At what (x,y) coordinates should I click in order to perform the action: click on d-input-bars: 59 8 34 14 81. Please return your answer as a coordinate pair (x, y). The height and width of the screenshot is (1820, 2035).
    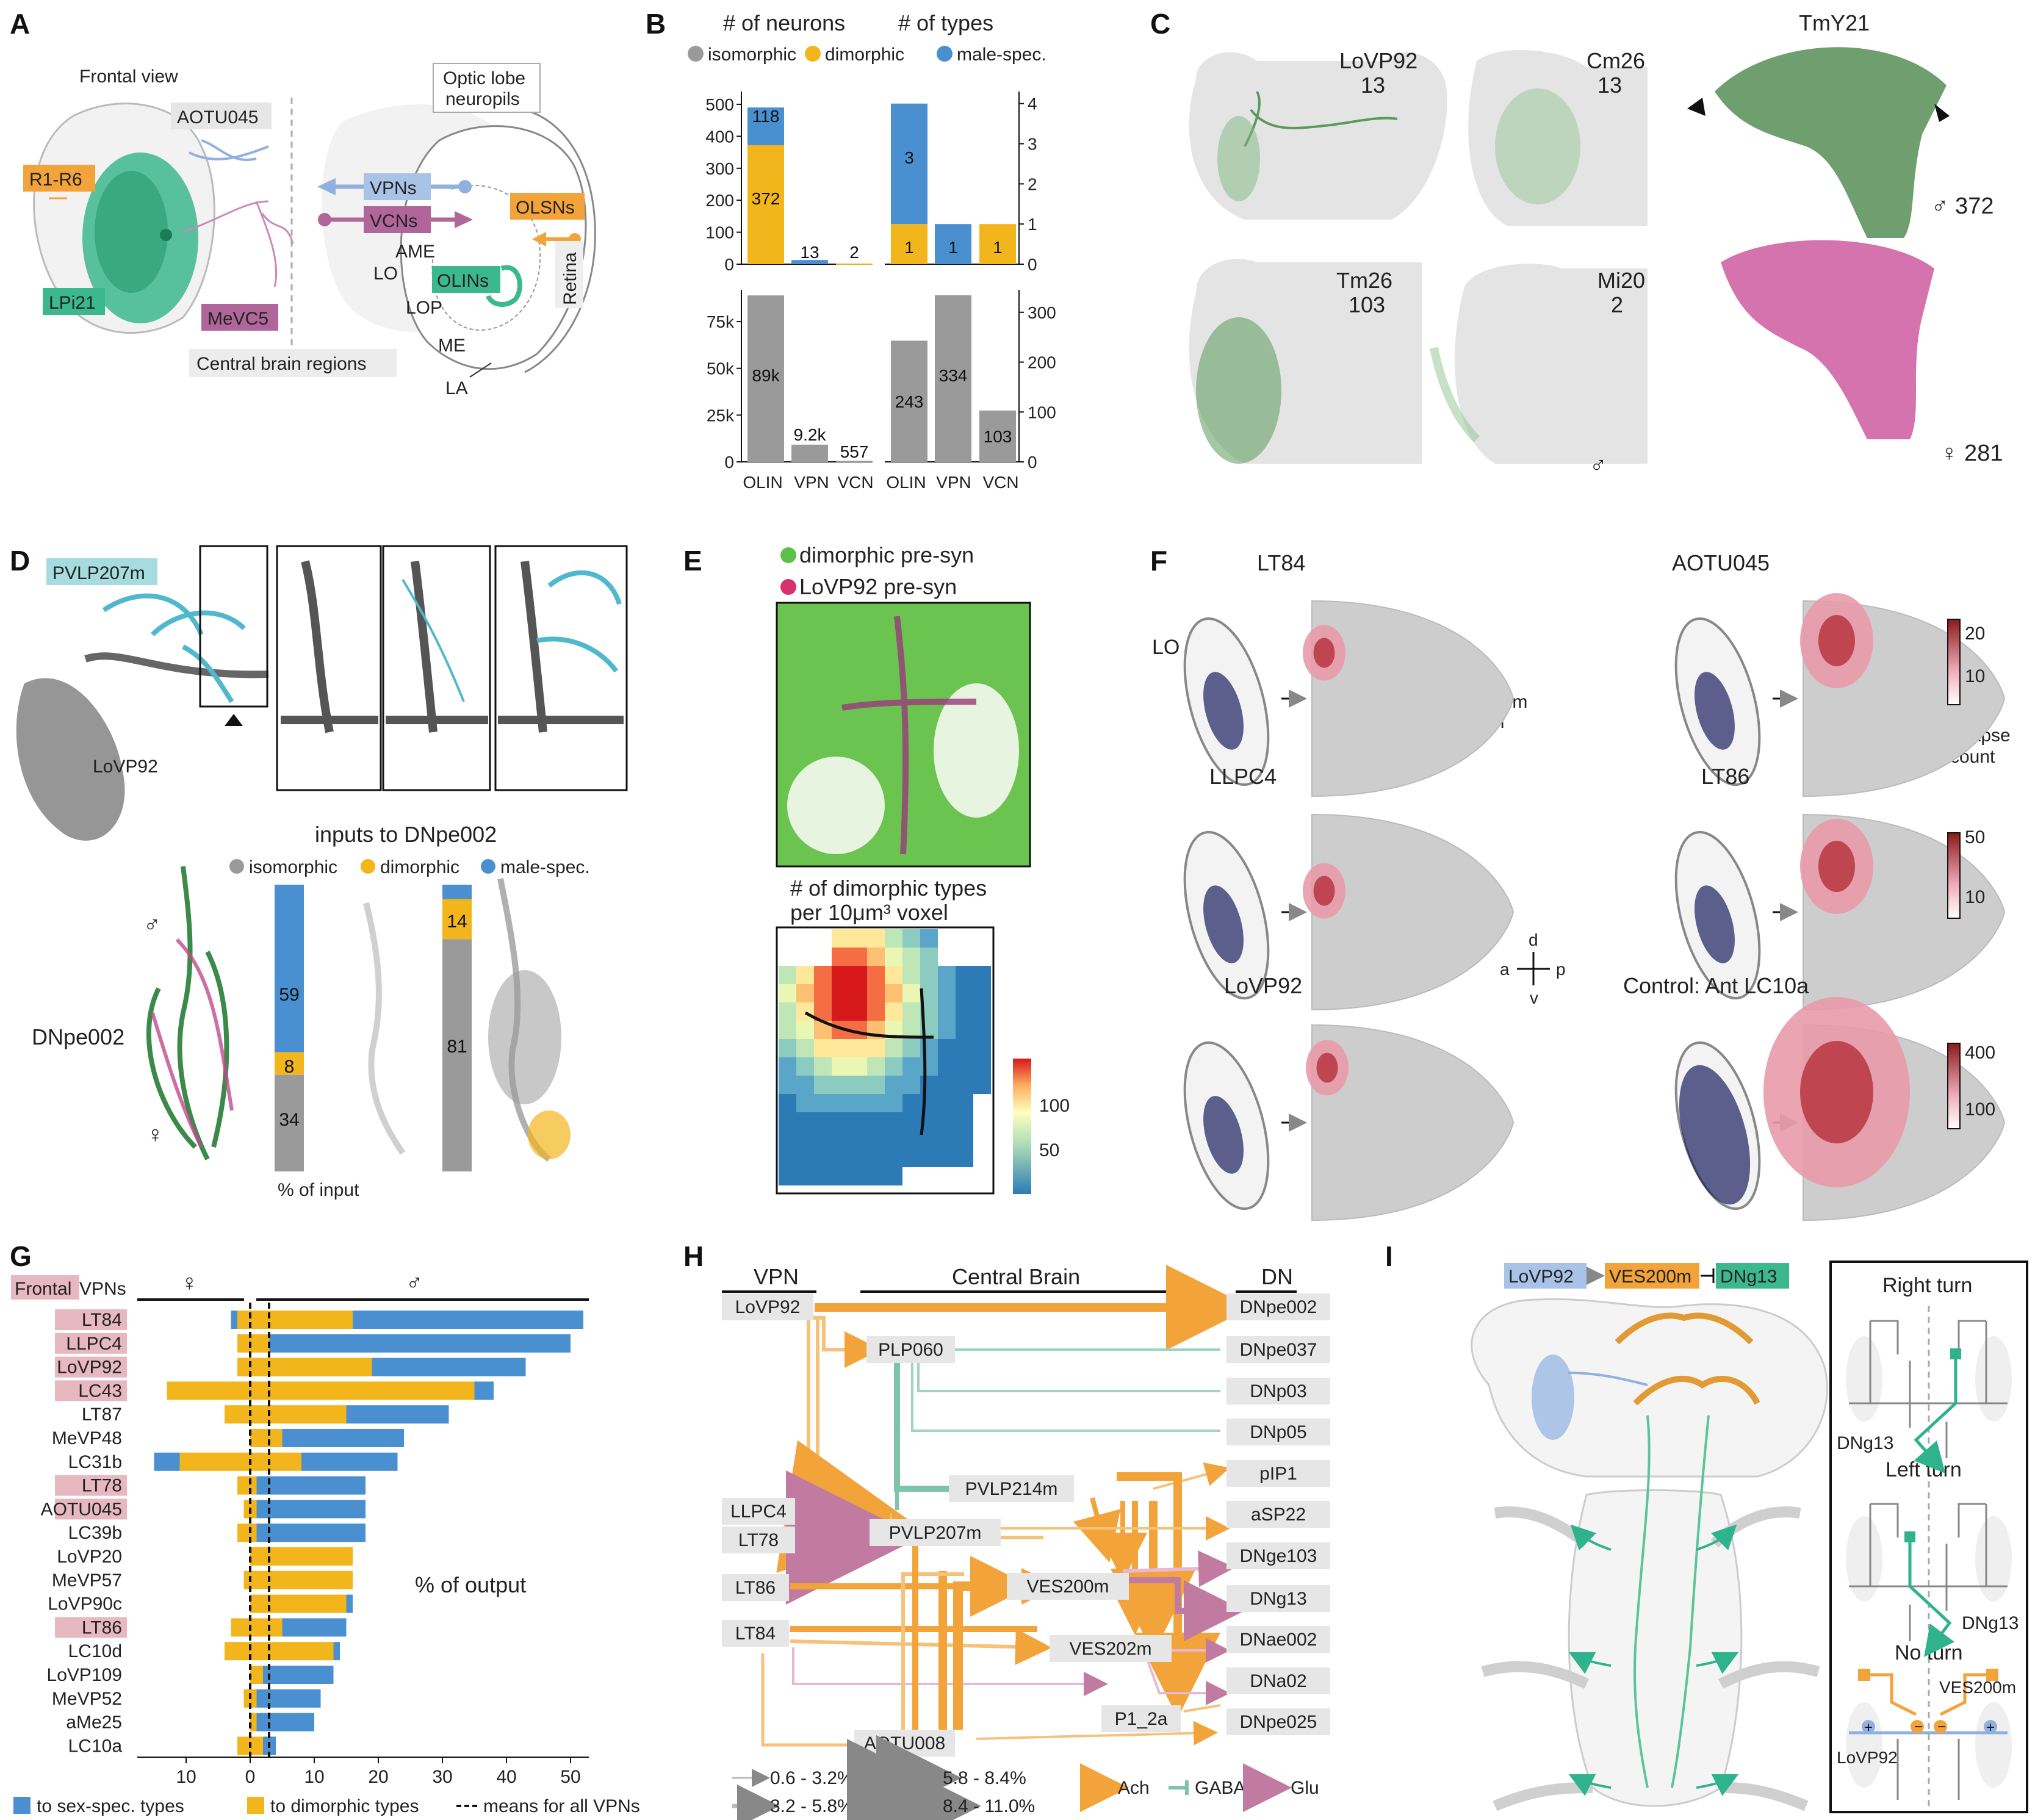
    Looking at the image, I should click on (373, 1028).